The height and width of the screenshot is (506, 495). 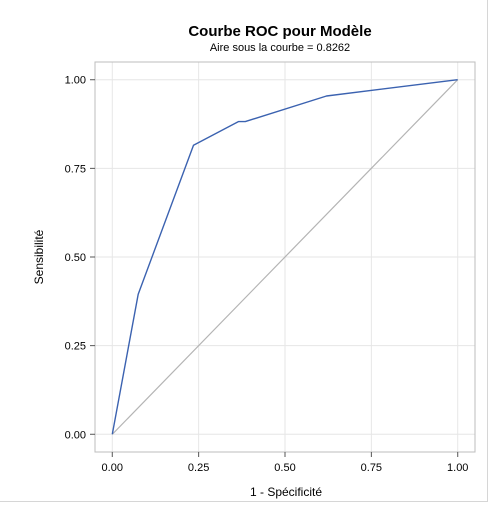 What do you see at coordinates (457, 468) in the screenshot?
I see `x-tick-label: 1.00` at bounding box center [457, 468].